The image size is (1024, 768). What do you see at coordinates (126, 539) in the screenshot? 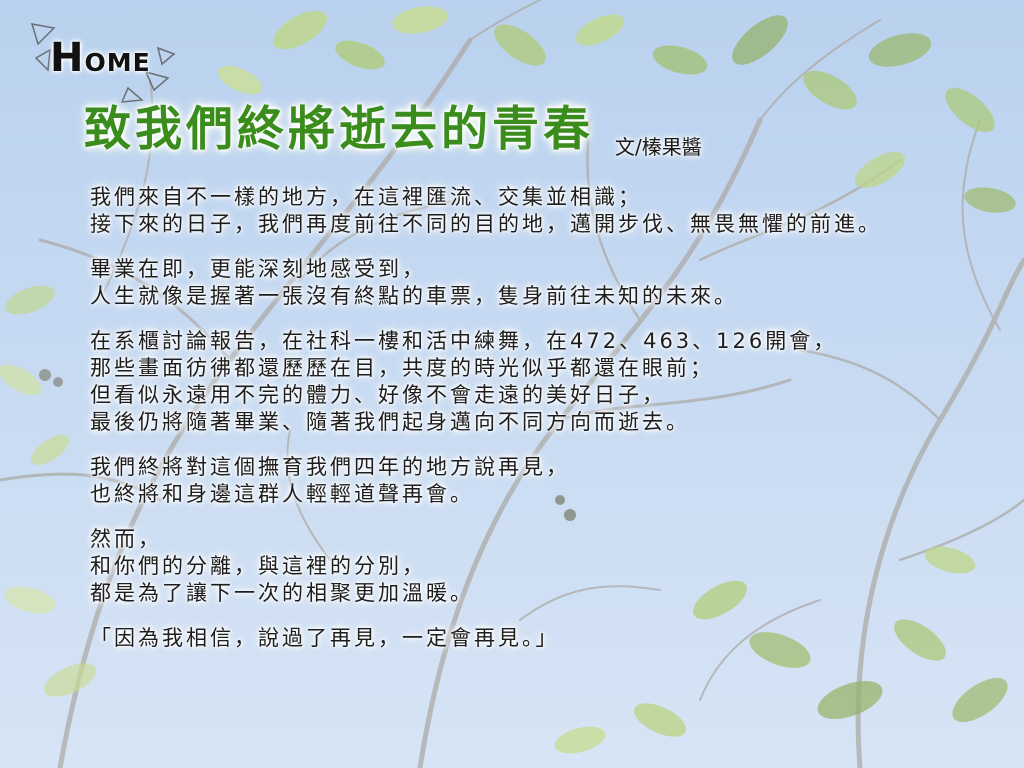
I see `text-line: 然而，` at bounding box center [126, 539].